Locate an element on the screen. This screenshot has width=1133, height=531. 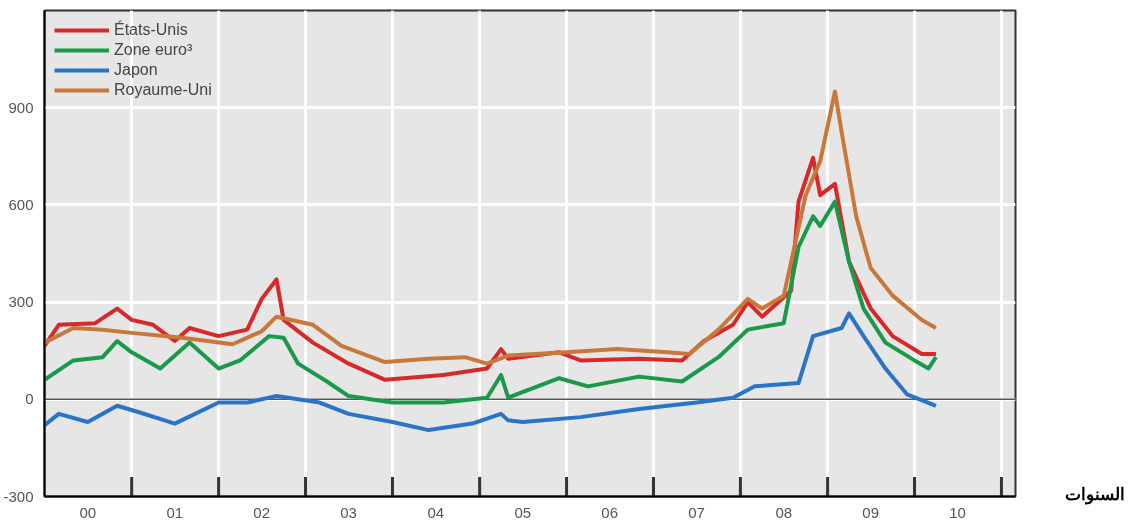
legend-label: Royaume-Uni is located at coordinates (163, 90).